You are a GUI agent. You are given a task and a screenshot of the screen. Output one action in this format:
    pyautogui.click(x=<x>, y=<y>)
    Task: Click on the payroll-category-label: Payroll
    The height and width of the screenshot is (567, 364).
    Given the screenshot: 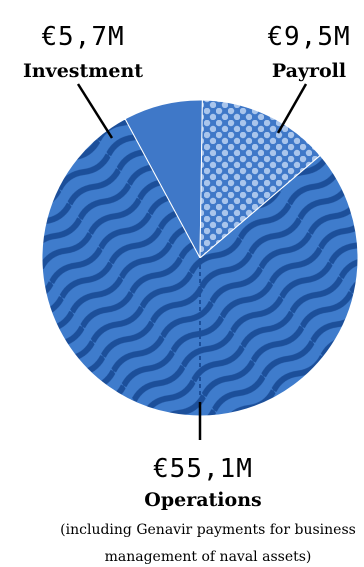 What is the action you would take?
    pyautogui.click(x=309, y=71)
    